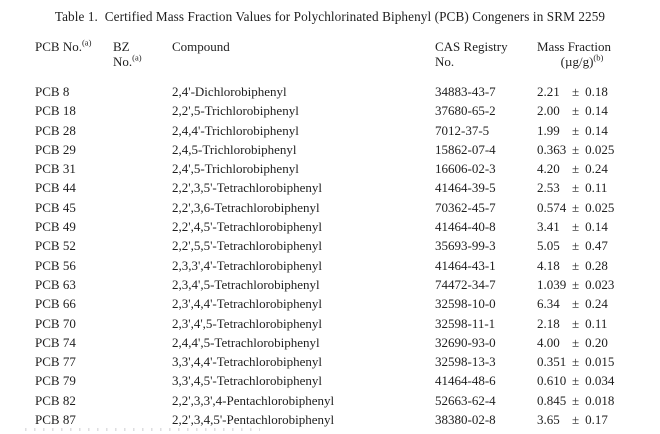 This screenshot has width=660, height=434. Describe the element at coordinates (486, 245) in the screenshot. I see `cas-registry-cell: 35693-99-3` at that location.